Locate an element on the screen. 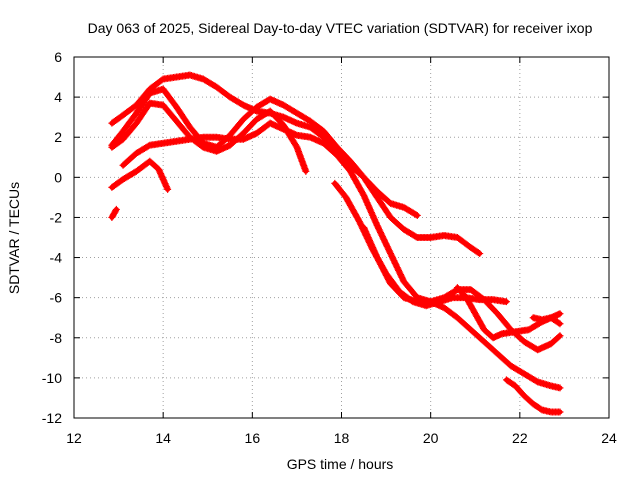  x-tick-label: 20 is located at coordinates (431, 438).